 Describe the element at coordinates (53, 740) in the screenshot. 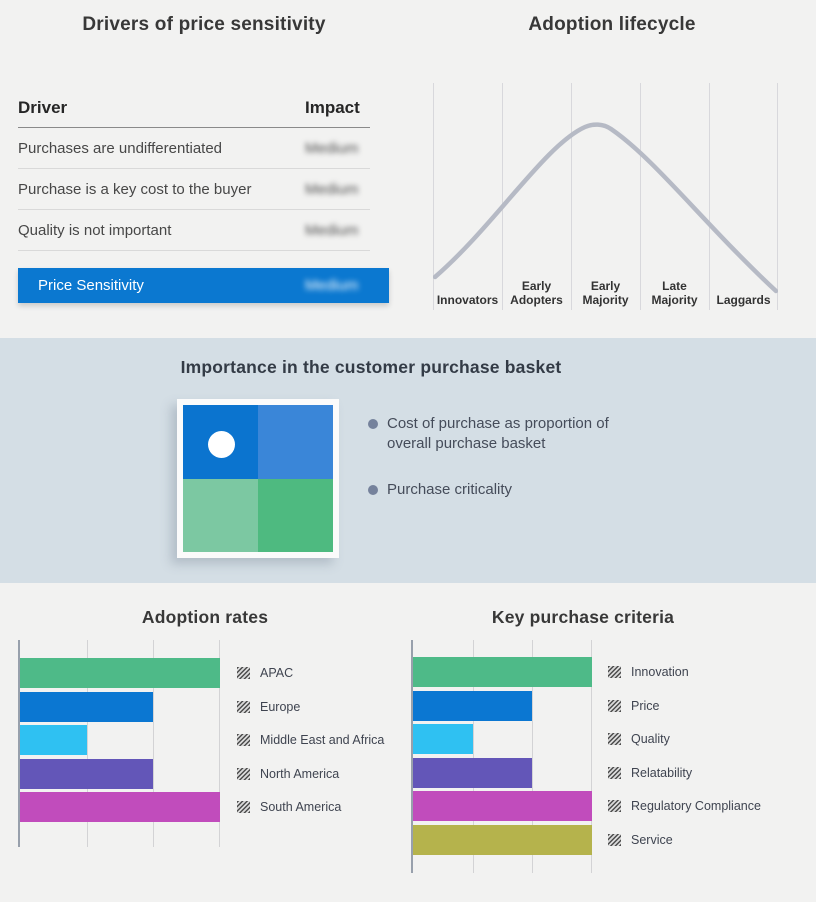

I see `bar-middle-east-and-africa` at that location.